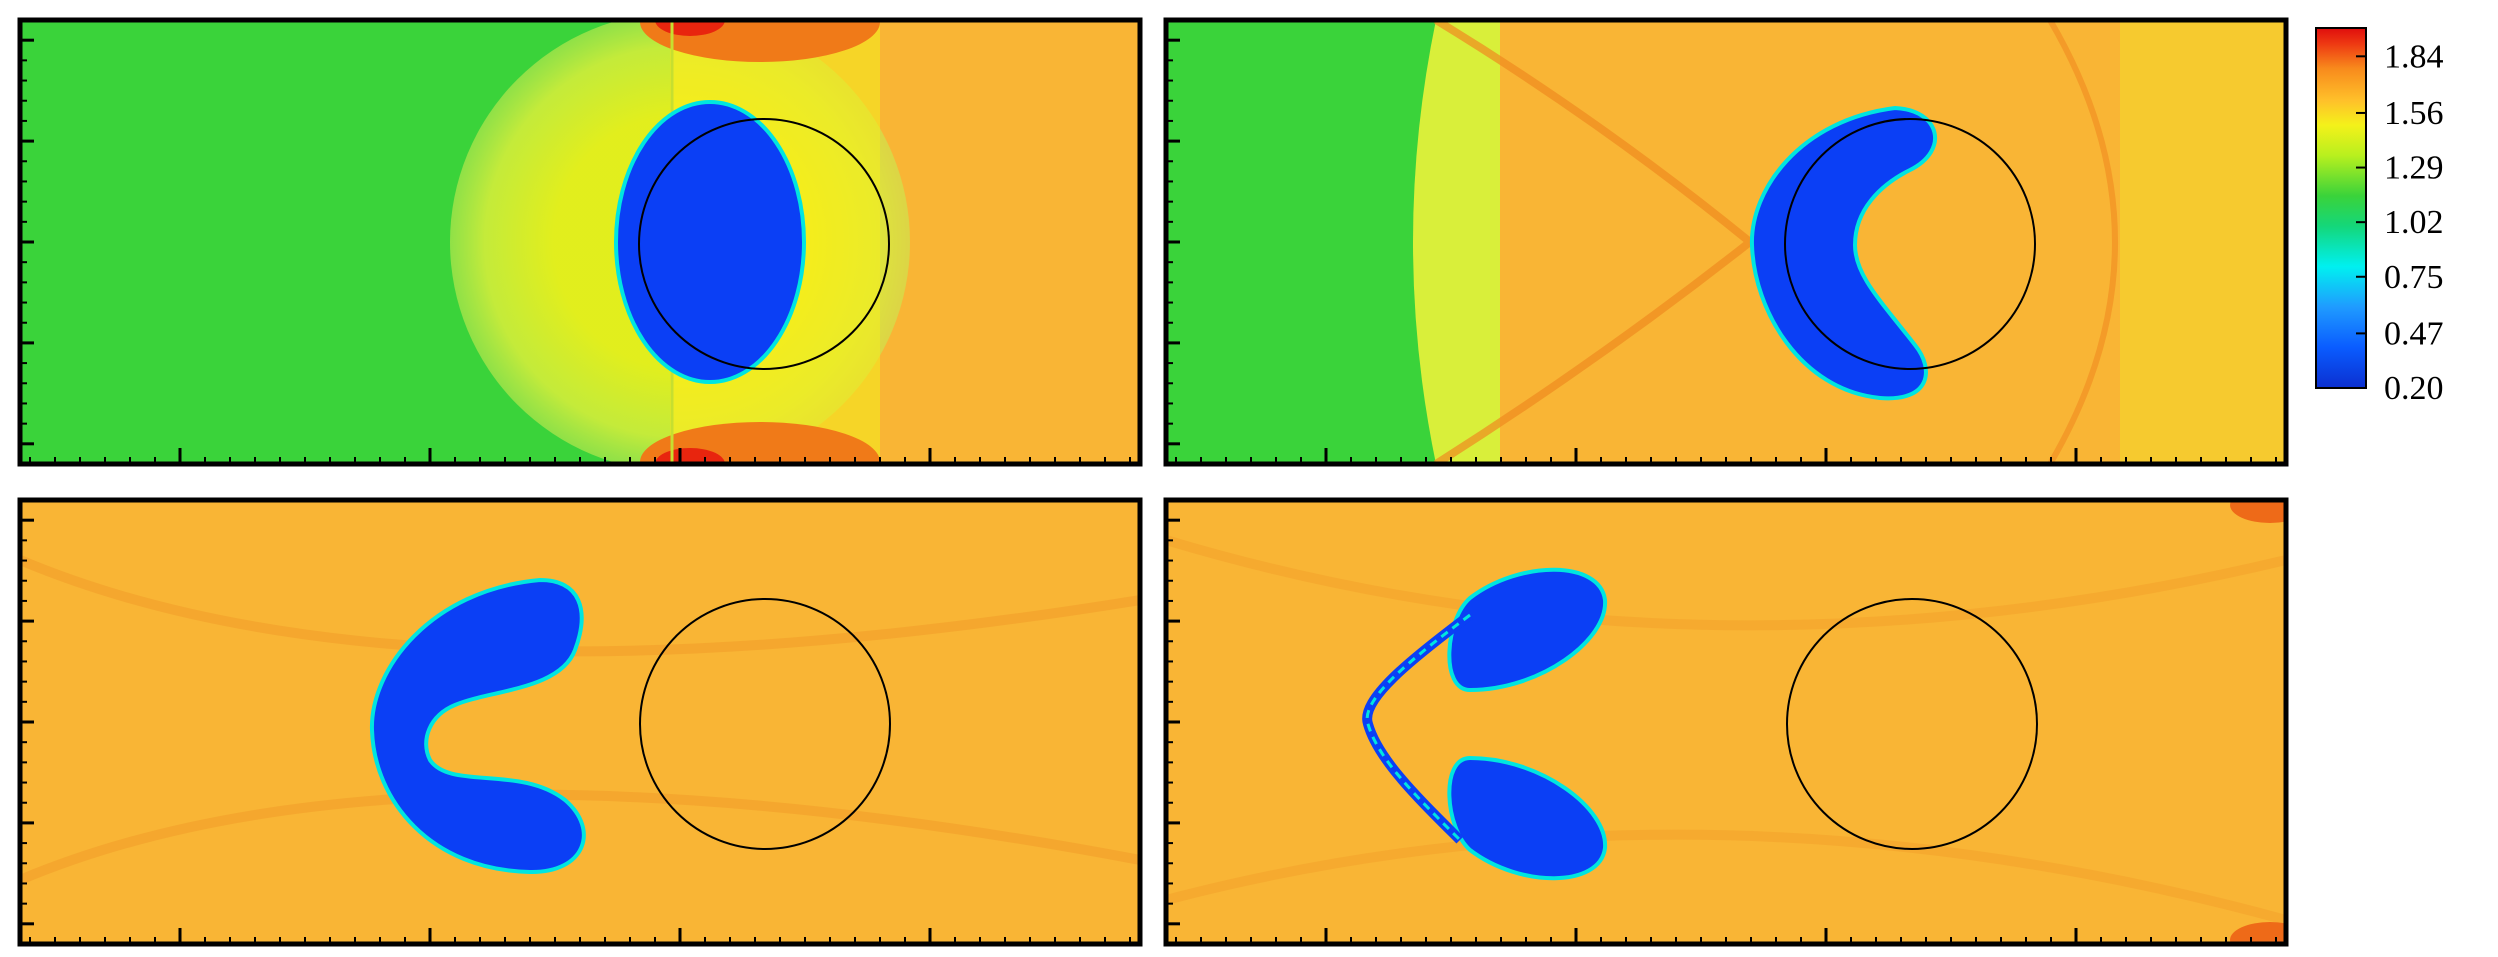  What do you see at coordinates (2414, 388) in the screenshot?
I see `colorbar-label: 0.20` at bounding box center [2414, 388].